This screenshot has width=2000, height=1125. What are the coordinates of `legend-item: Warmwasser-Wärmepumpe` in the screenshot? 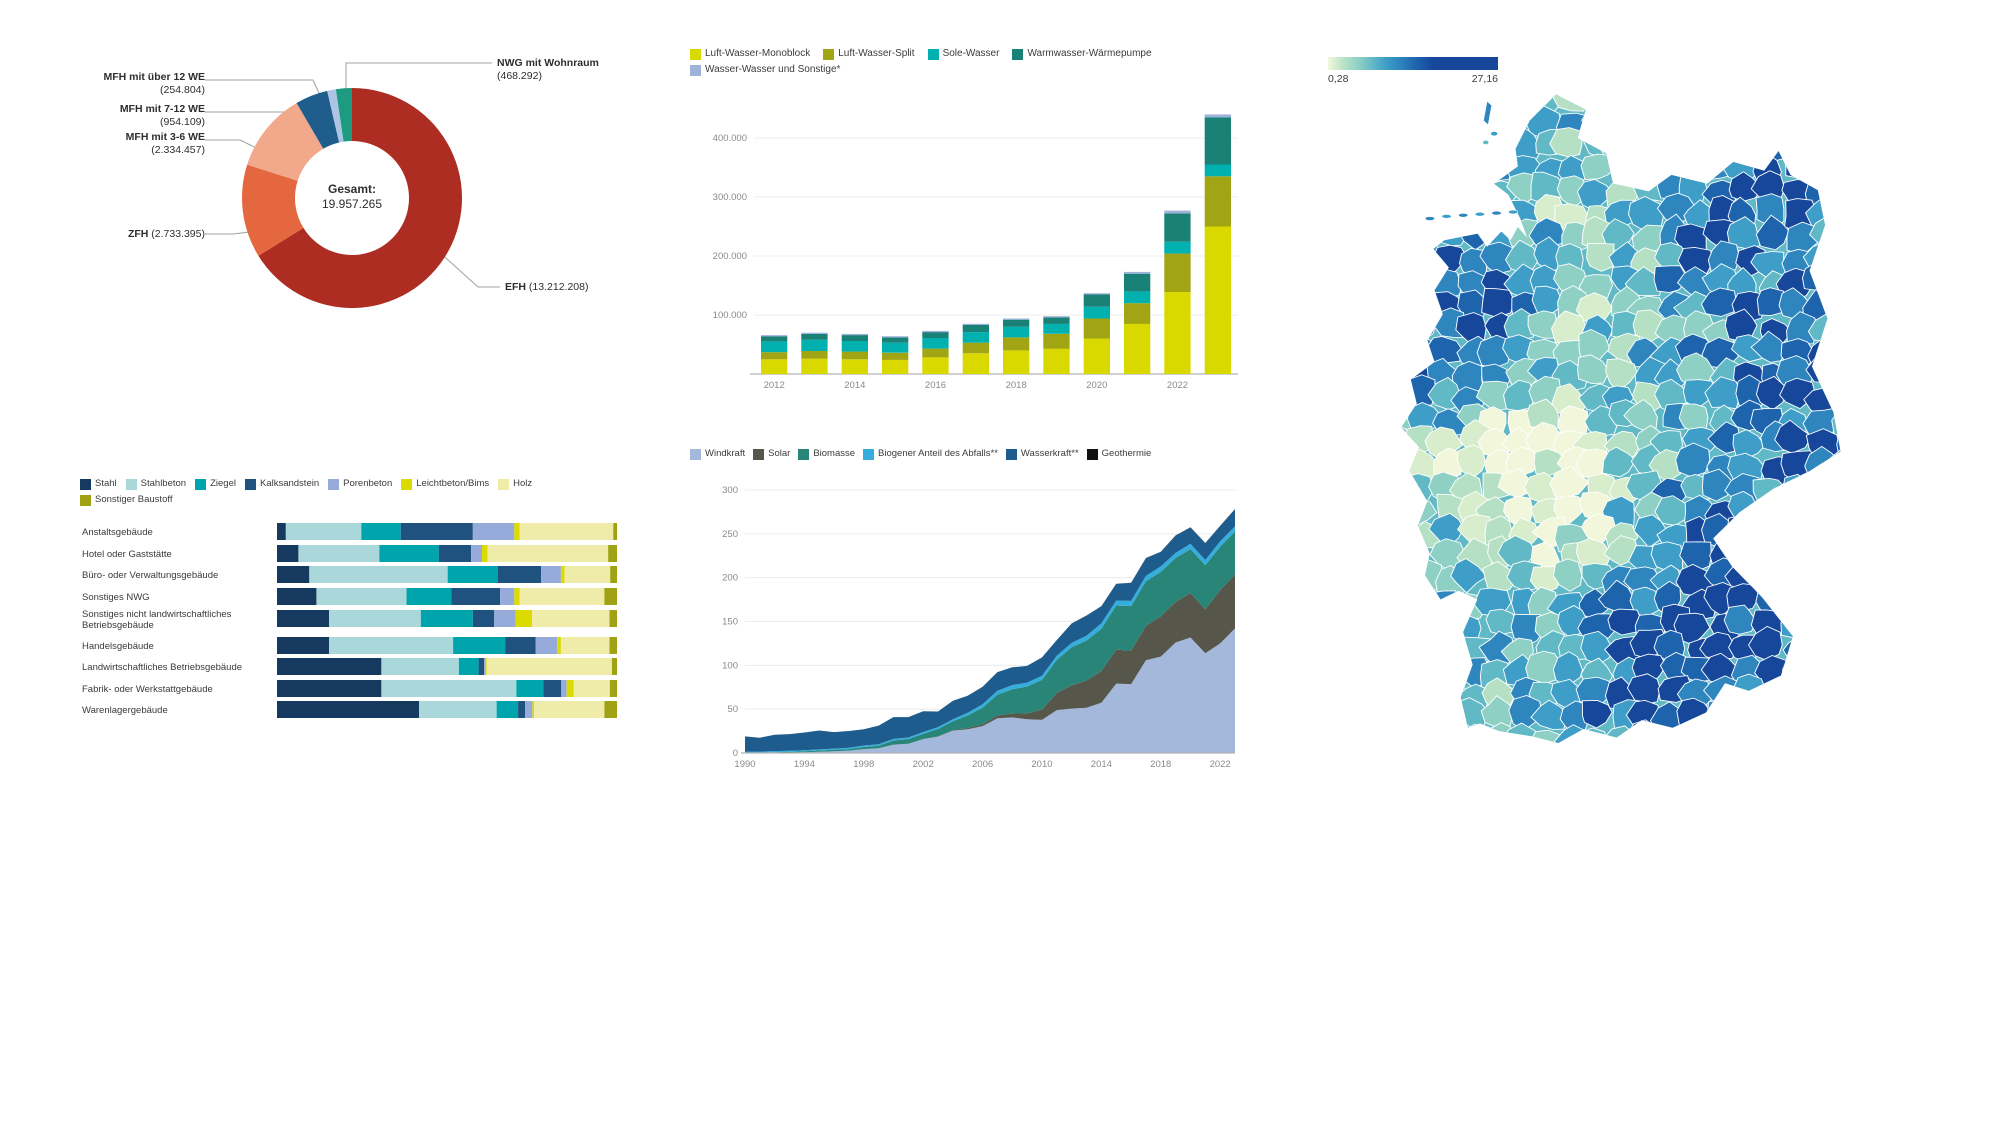 It's located at (1082, 54).